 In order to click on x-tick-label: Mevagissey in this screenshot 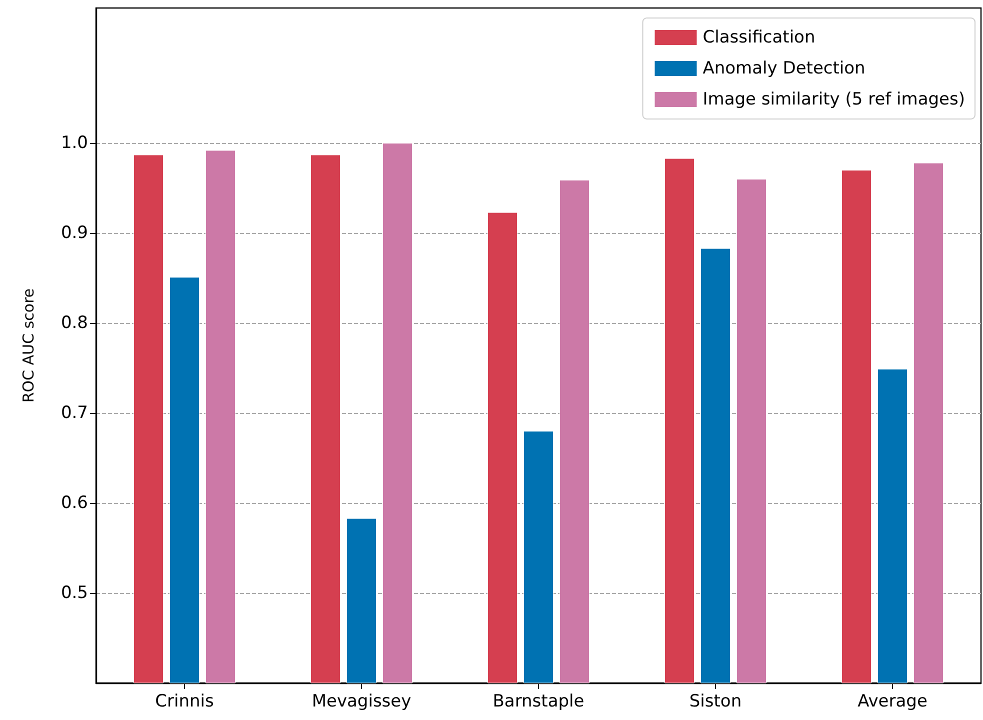, I will do `click(362, 702)`.